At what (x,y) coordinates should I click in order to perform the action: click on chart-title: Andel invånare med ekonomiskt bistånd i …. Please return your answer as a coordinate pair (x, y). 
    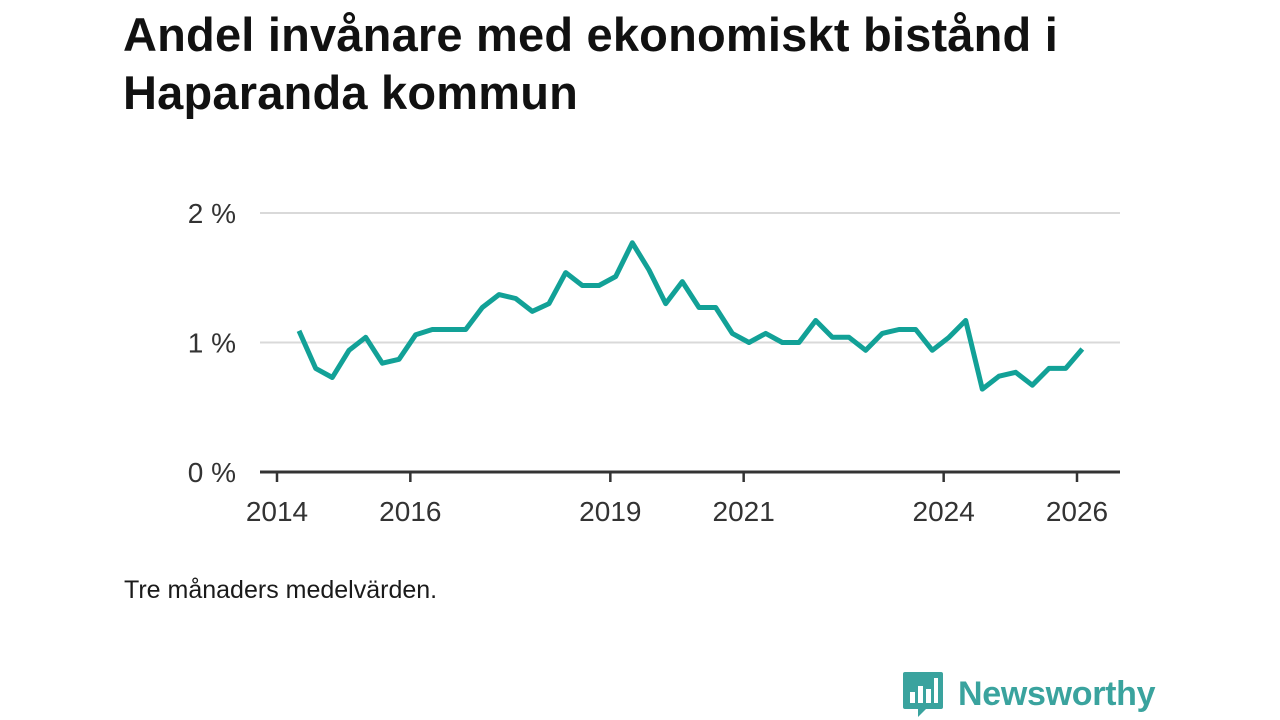
    Looking at the image, I should click on (590, 63).